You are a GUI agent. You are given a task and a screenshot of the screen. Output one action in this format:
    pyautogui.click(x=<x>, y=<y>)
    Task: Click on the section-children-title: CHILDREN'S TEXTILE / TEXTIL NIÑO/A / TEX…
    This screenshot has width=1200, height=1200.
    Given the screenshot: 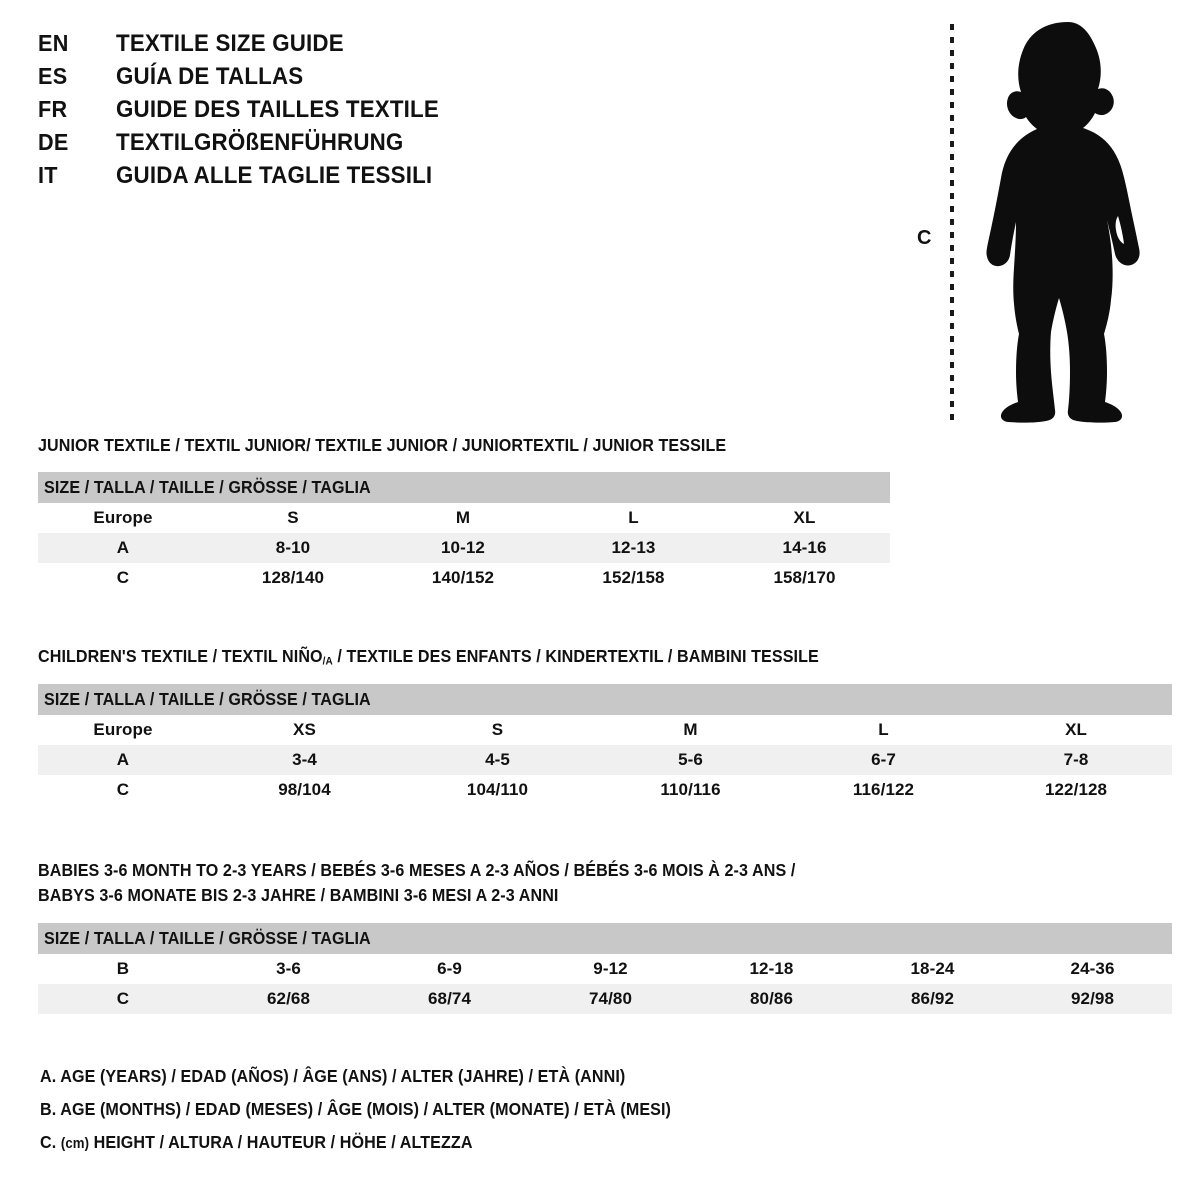 What is the action you would take?
    pyautogui.click(x=559, y=657)
    